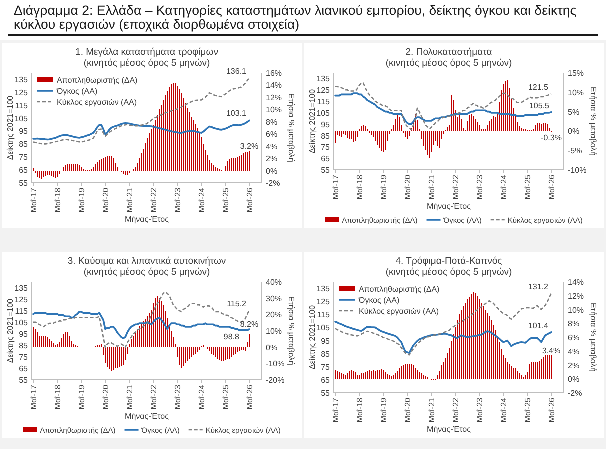 The image size is (606, 449). What do you see at coordinates (24, 170) in the screenshot?
I see `y-tick-label: 65` at bounding box center [24, 170].